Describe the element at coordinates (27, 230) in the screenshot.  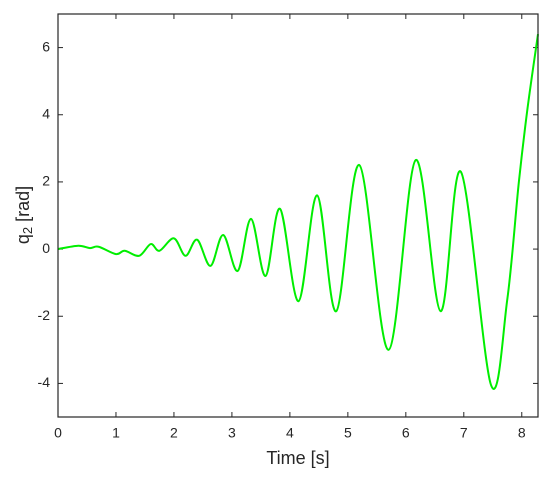
I see `y-label-sub: 2` at that location.